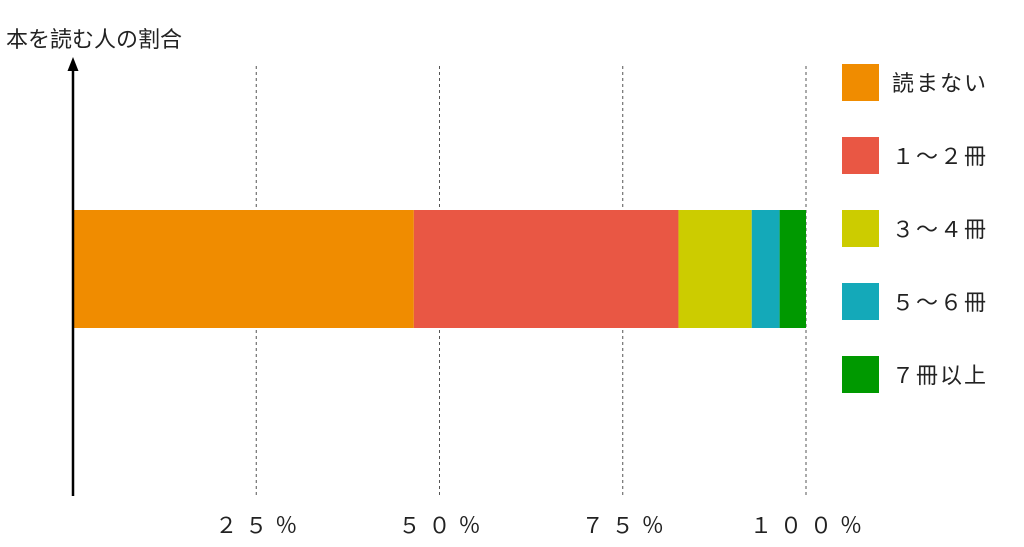 The height and width of the screenshot is (547, 1024). Describe the element at coordinates (626, 526) in the screenshot. I see `x-tick-label: ７５％` at that location.